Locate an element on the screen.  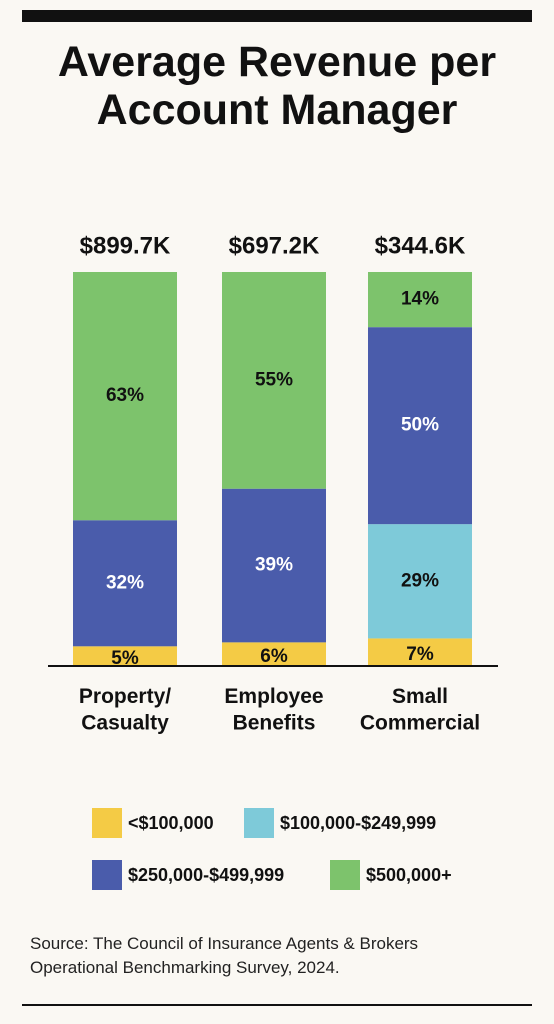
data-label: 5% is located at coordinates (125, 658).